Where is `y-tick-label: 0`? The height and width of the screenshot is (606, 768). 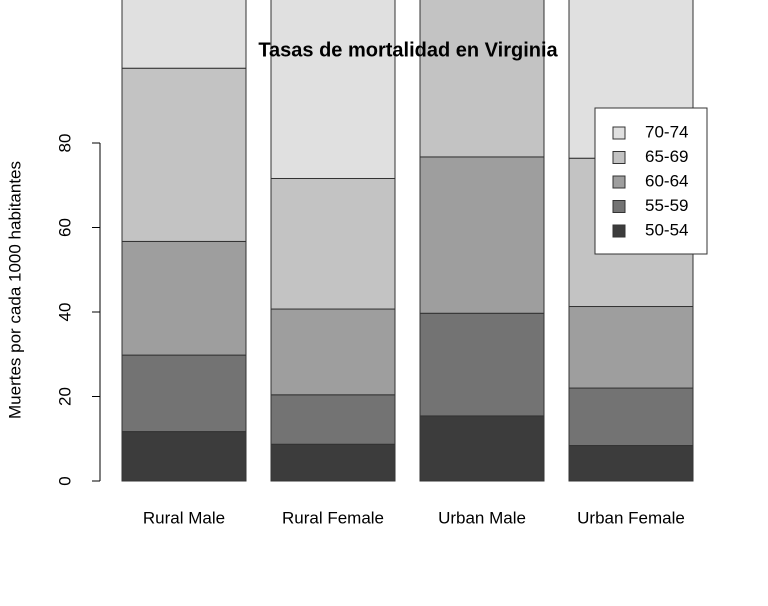
y-tick-label: 0 is located at coordinates (64, 480).